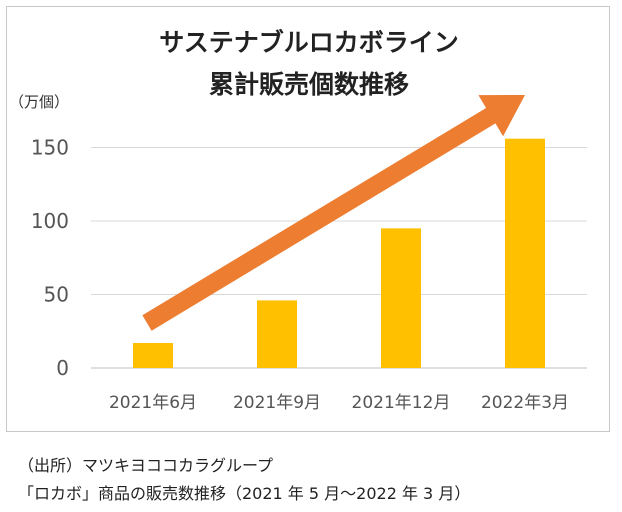 This screenshot has height=512, width=622. What do you see at coordinates (62, 368) in the screenshot?
I see `y-tick-label: 0` at bounding box center [62, 368].